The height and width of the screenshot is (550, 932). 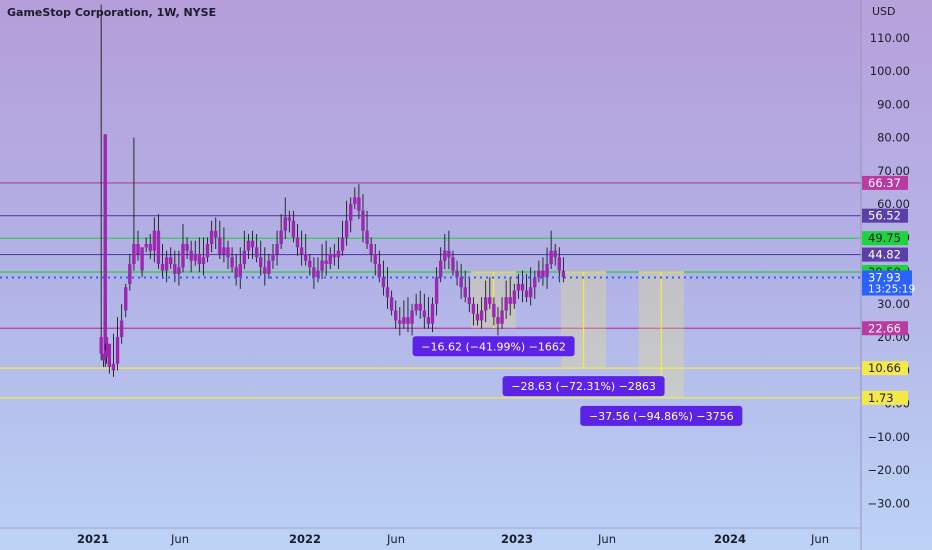 What do you see at coordinates (885, 397) in the screenshot?
I see `level-price-label: 1.73` at bounding box center [885, 397].